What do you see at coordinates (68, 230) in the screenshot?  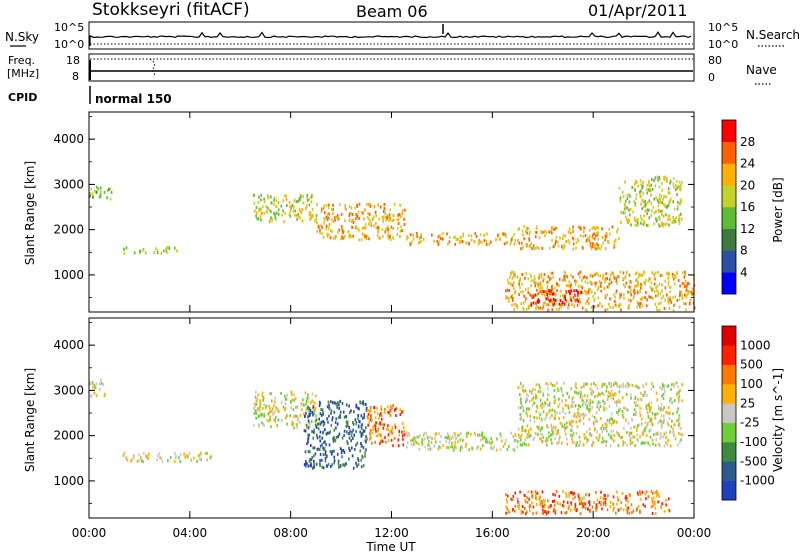 I see `y-tick-label: 2000` at bounding box center [68, 230].